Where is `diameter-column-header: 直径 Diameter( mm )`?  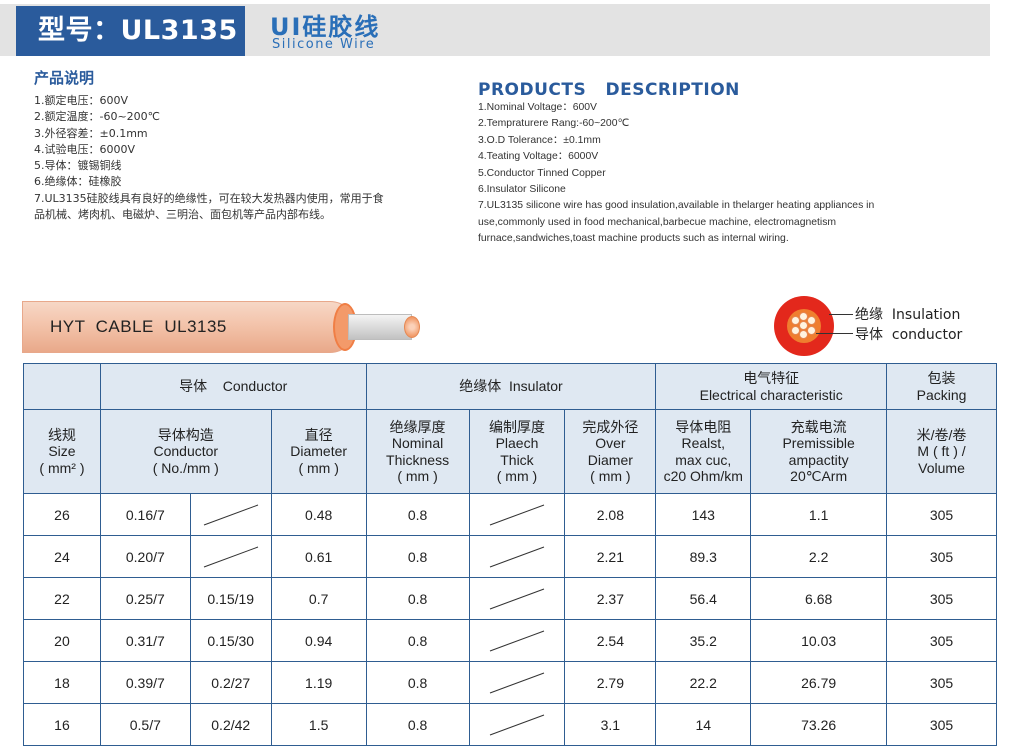 diameter-column-header: 直径 Diameter( mm ) is located at coordinates (318, 451).